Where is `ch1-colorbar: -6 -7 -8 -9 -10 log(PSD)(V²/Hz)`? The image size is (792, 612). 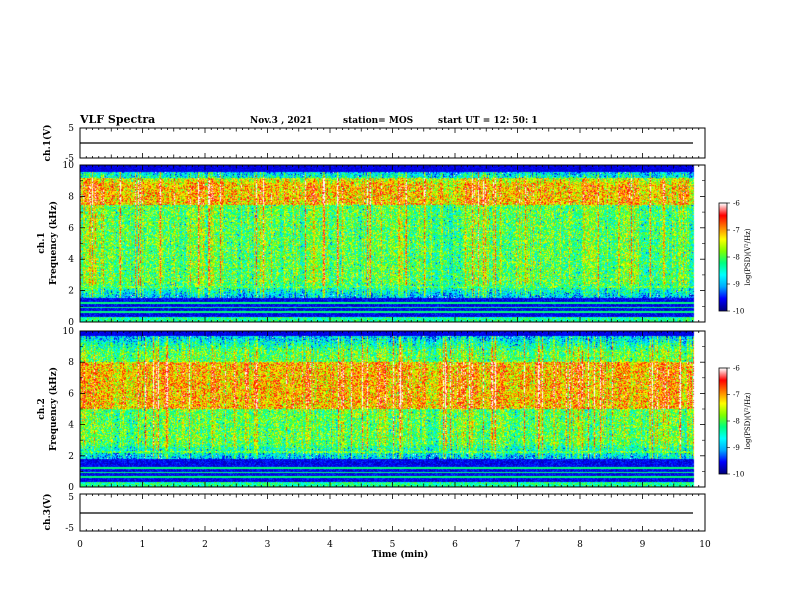
ch1-colorbar: -6 -7 -8 -9 -10 log(PSD)(V²/Hz) is located at coordinates (735, 258).